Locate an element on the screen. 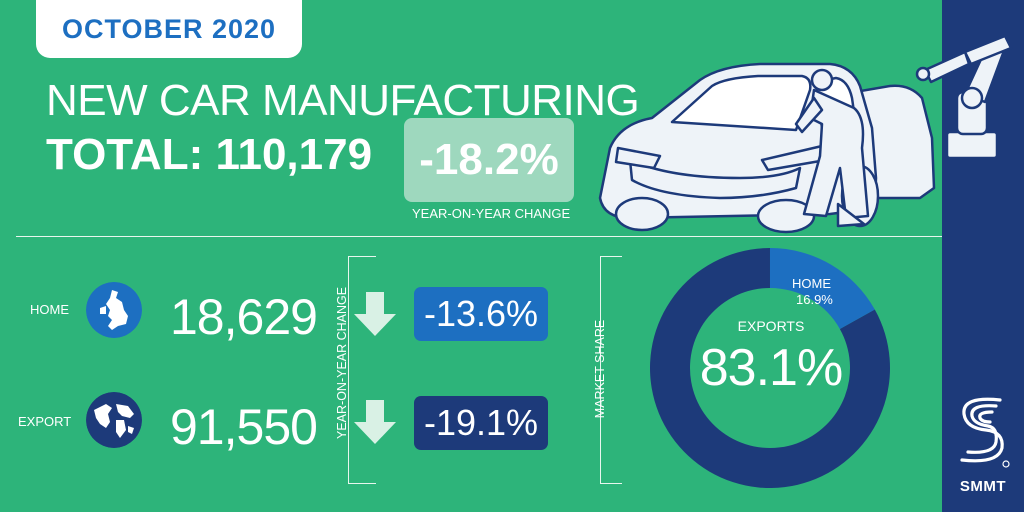 The image size is (1024, 512). donut-segment-home is located at coordinates (822, 289).